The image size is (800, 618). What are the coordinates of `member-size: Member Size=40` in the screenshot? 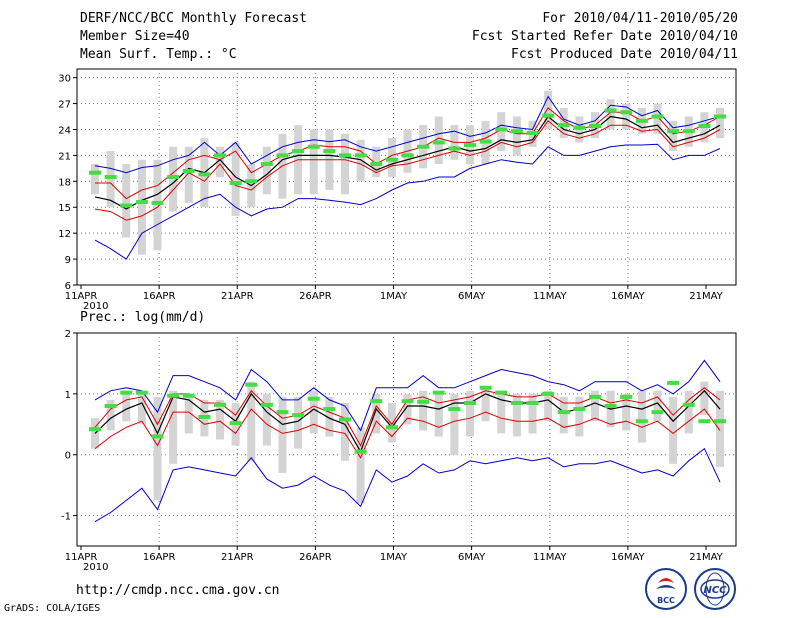 It's located at (135, 36).